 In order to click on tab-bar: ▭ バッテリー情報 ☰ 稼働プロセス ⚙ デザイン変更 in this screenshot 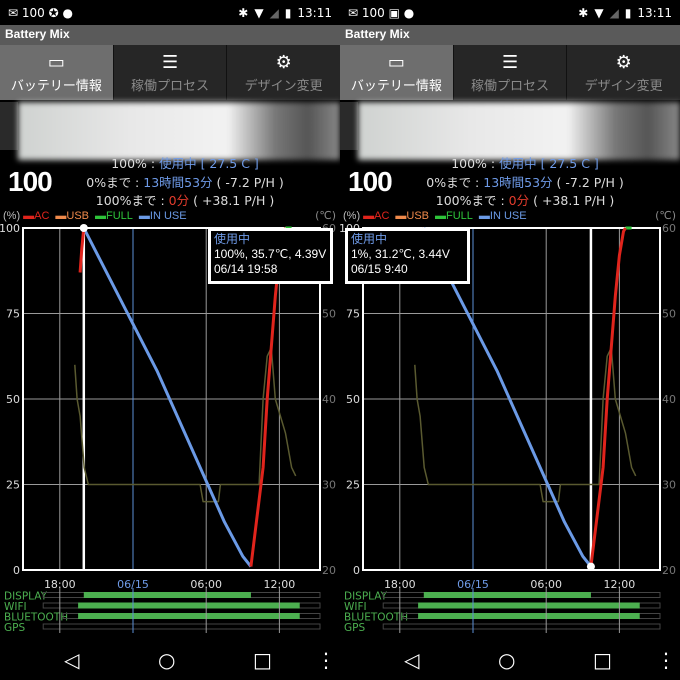, I will do `click(170, 72)`.